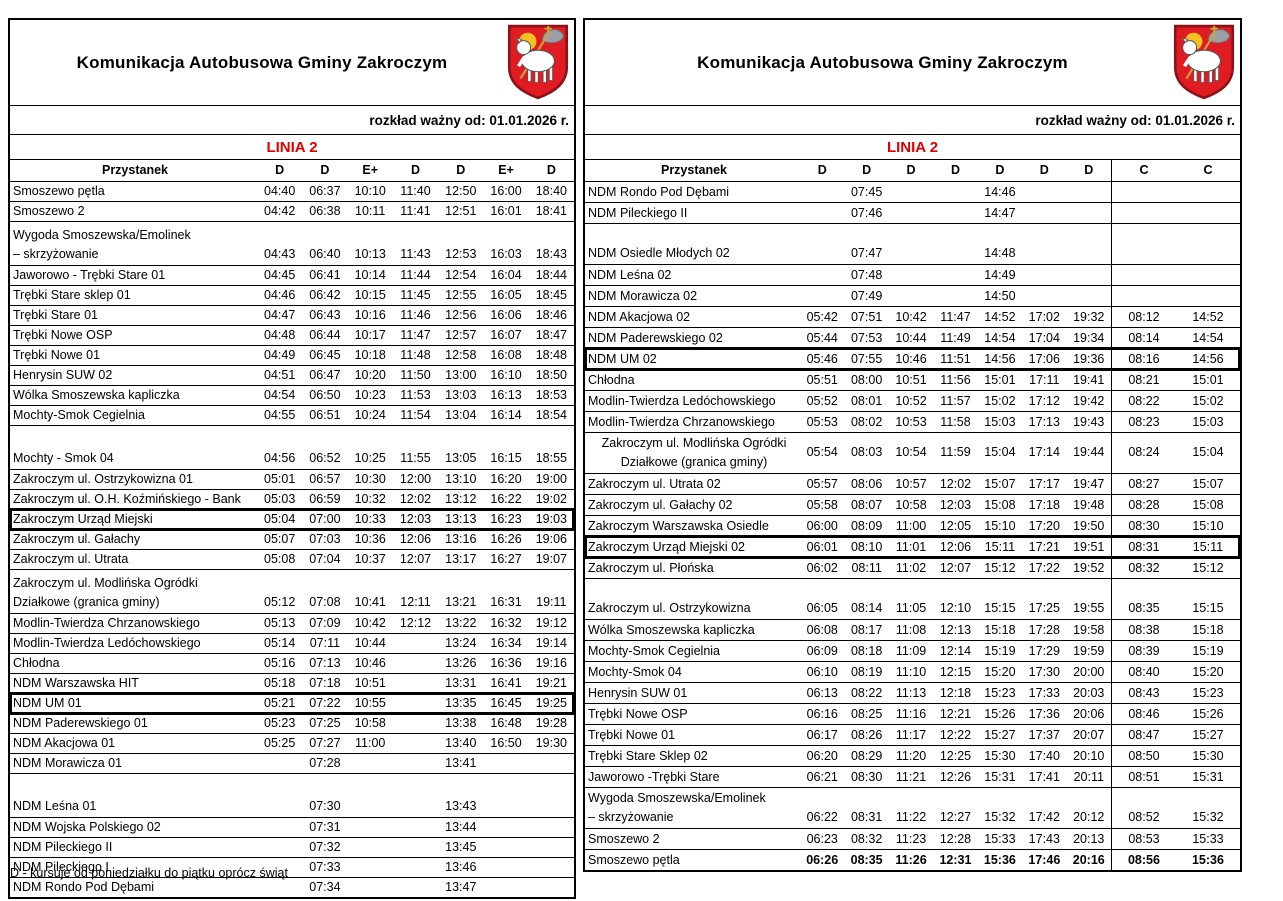 Image resolution: width=1283 pixels, height=901 pixels. I want to click on time-cell: 11:55, so click(415, 458).